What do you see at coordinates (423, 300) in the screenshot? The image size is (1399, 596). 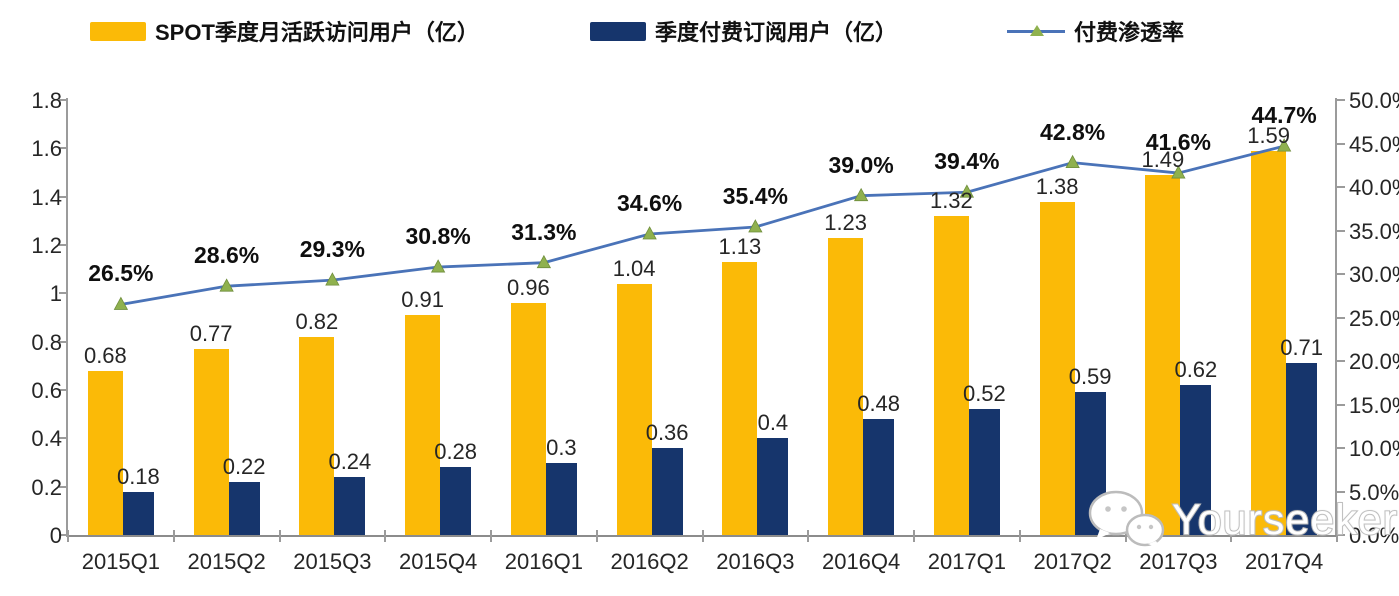 I see `mau-value-label: 0.91` at bounding box center [423, 300].